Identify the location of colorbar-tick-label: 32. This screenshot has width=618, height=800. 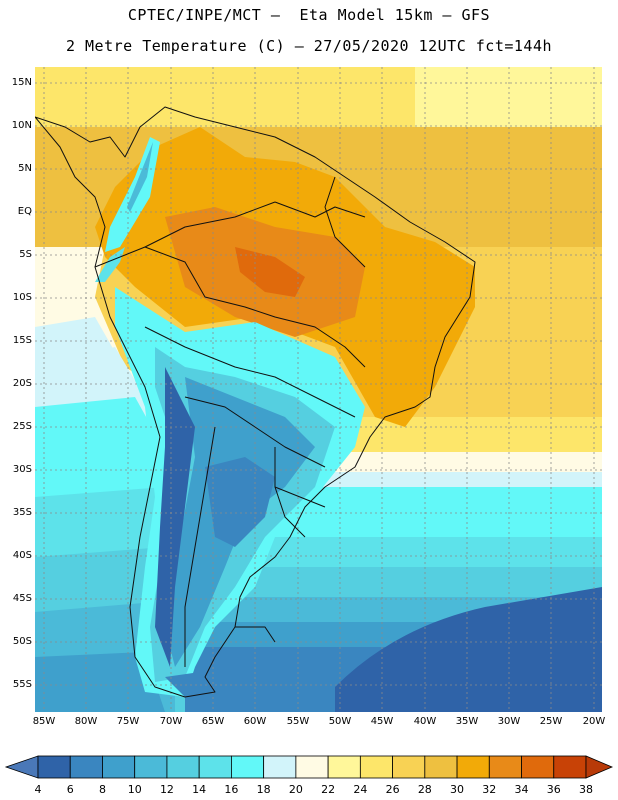
(489, 789).